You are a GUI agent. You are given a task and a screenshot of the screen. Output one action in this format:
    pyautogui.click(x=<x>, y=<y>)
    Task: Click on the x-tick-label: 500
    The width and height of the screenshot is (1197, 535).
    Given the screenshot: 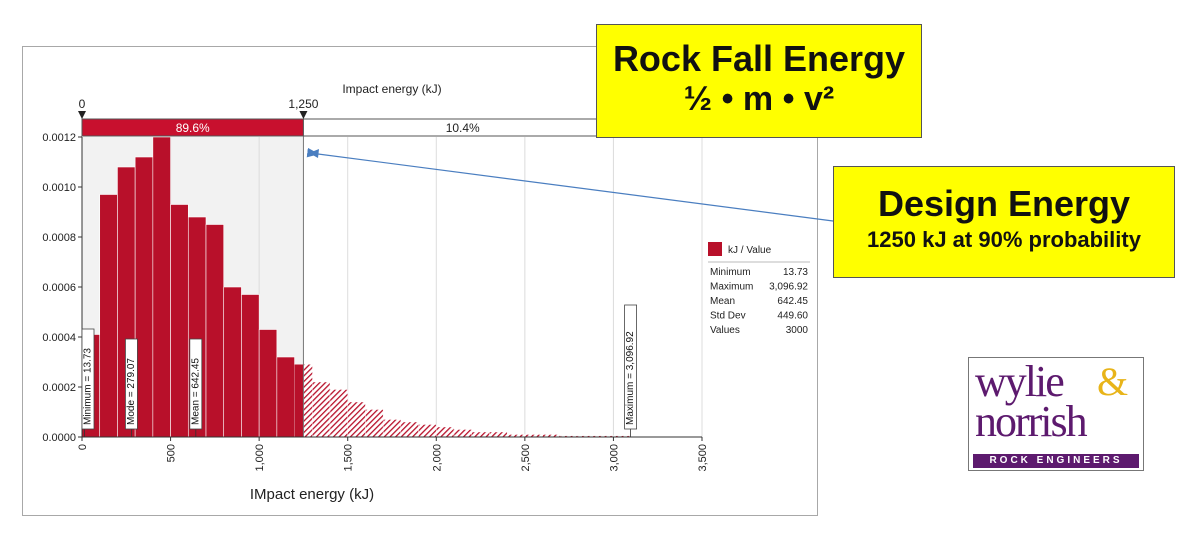 What is the action you would take?
    pyautogui.click(x=172, y=453)
    